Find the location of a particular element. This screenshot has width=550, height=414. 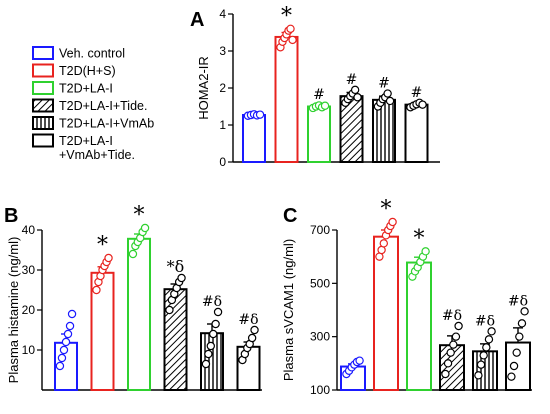

y-tick-label: 300 is located at coordinates (320, 337).